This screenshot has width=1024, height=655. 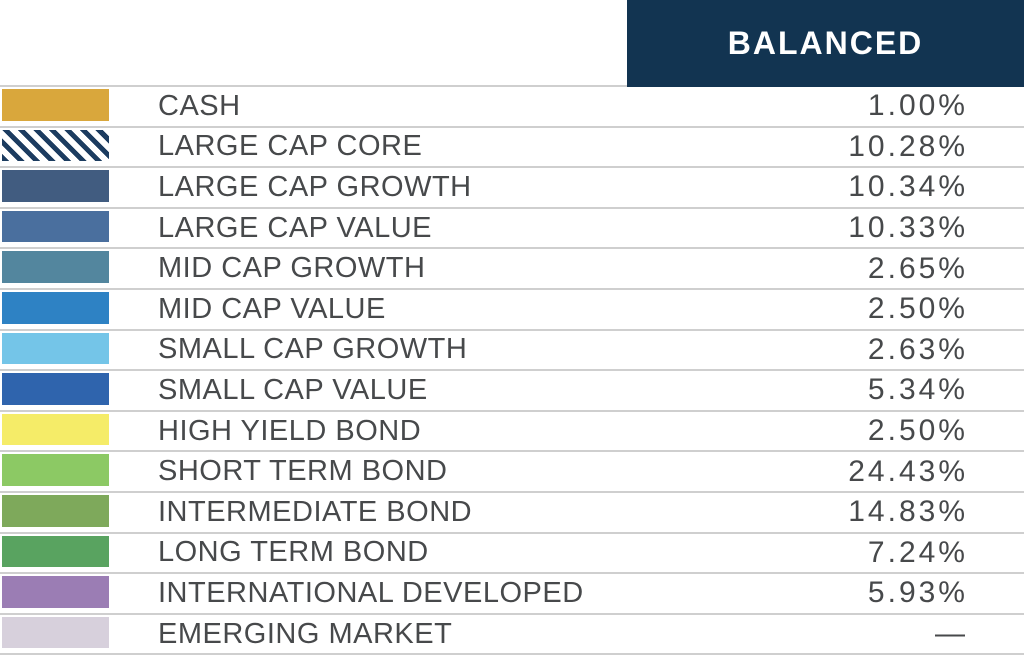 What do you see at coordinates (908, 146) in the screenshot?
I see `asset-allocation-value: 10.28%` at bounding box center [908, 146].